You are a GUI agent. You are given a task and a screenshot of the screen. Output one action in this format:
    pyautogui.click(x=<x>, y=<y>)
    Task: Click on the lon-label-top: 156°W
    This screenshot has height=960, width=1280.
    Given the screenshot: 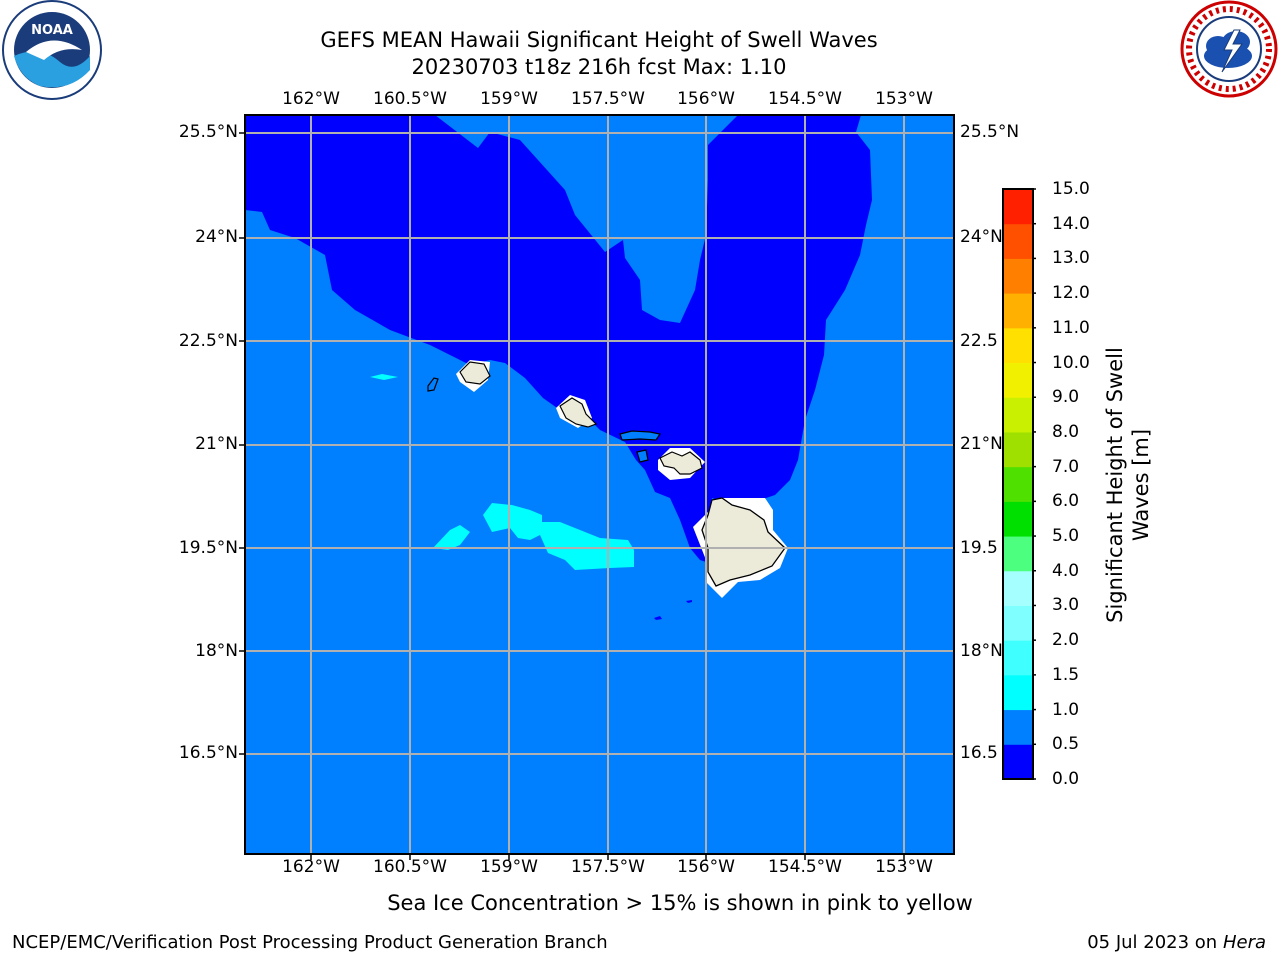 What is the action you would take?
    pyautogui.click(x=706, y=99)
    